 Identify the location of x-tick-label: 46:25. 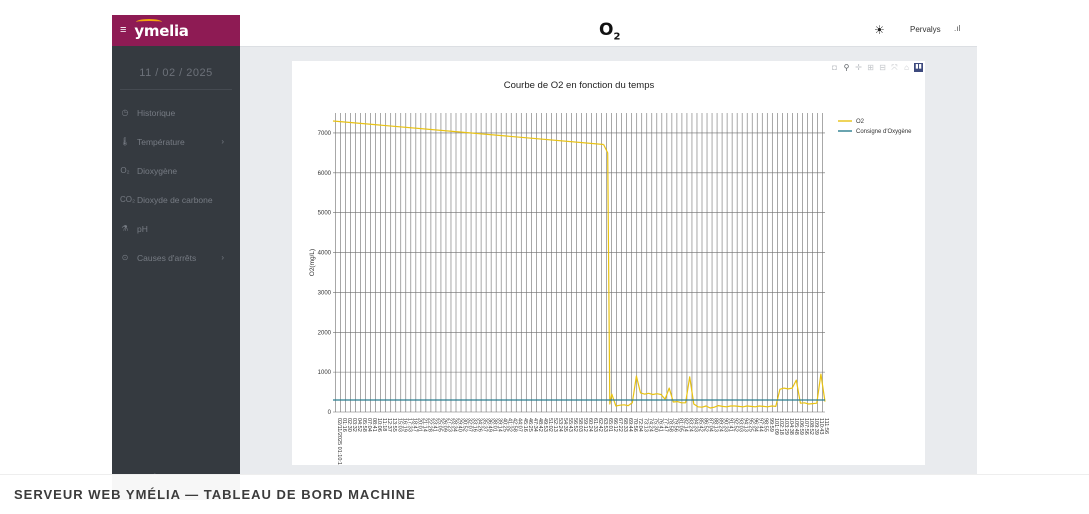
(530, 425).